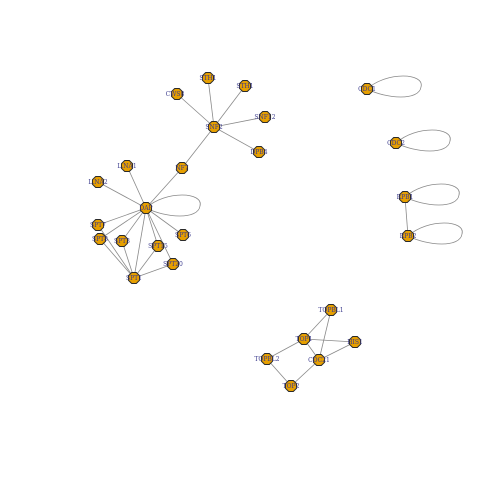 This screenshot has height=480, width=480. I want to click on node-label: TOPBL1, so click(330, 310).